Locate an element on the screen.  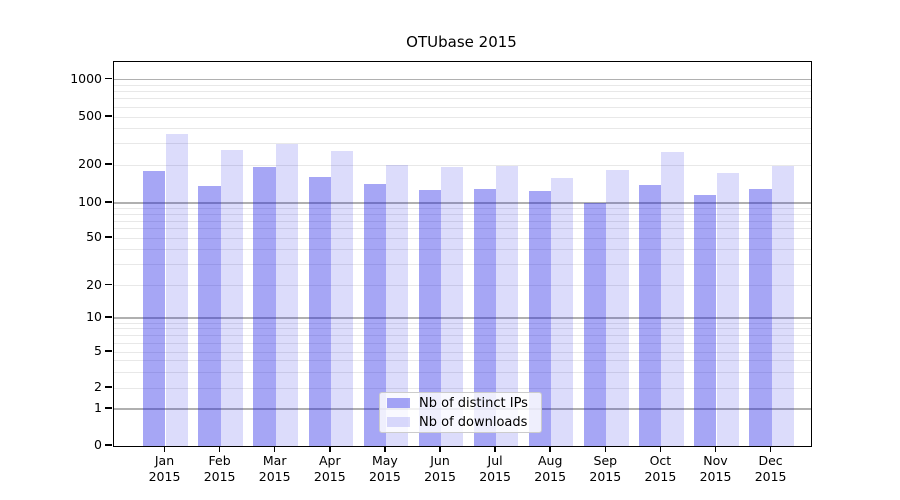
y-axis-tick-label: 1 is located at coordinates (98, 407).